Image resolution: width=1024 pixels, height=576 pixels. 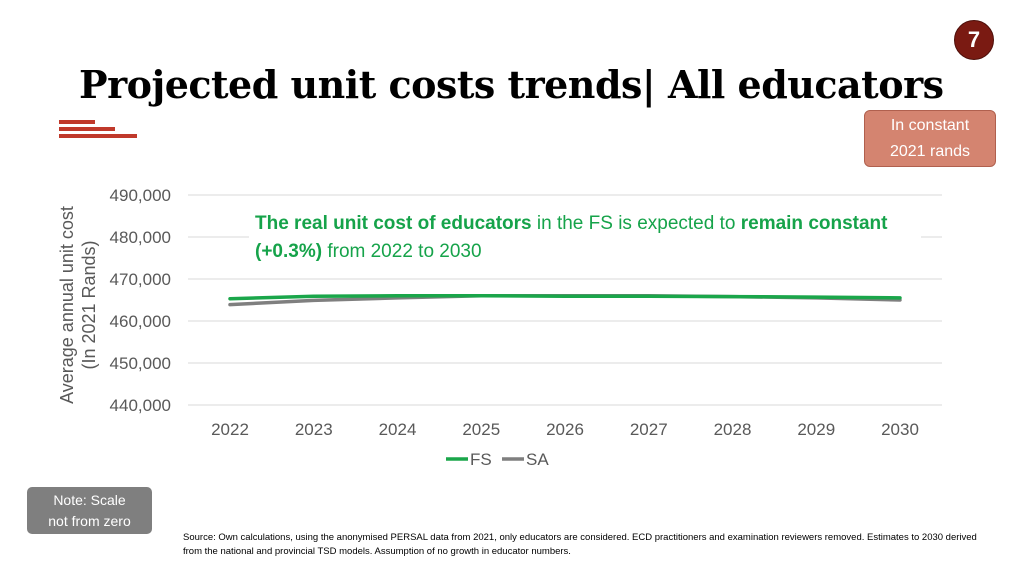 What do you see at coordinates (99, 131) in the screenshot?
I see `title-decoration` at bounding box center [99, 131].